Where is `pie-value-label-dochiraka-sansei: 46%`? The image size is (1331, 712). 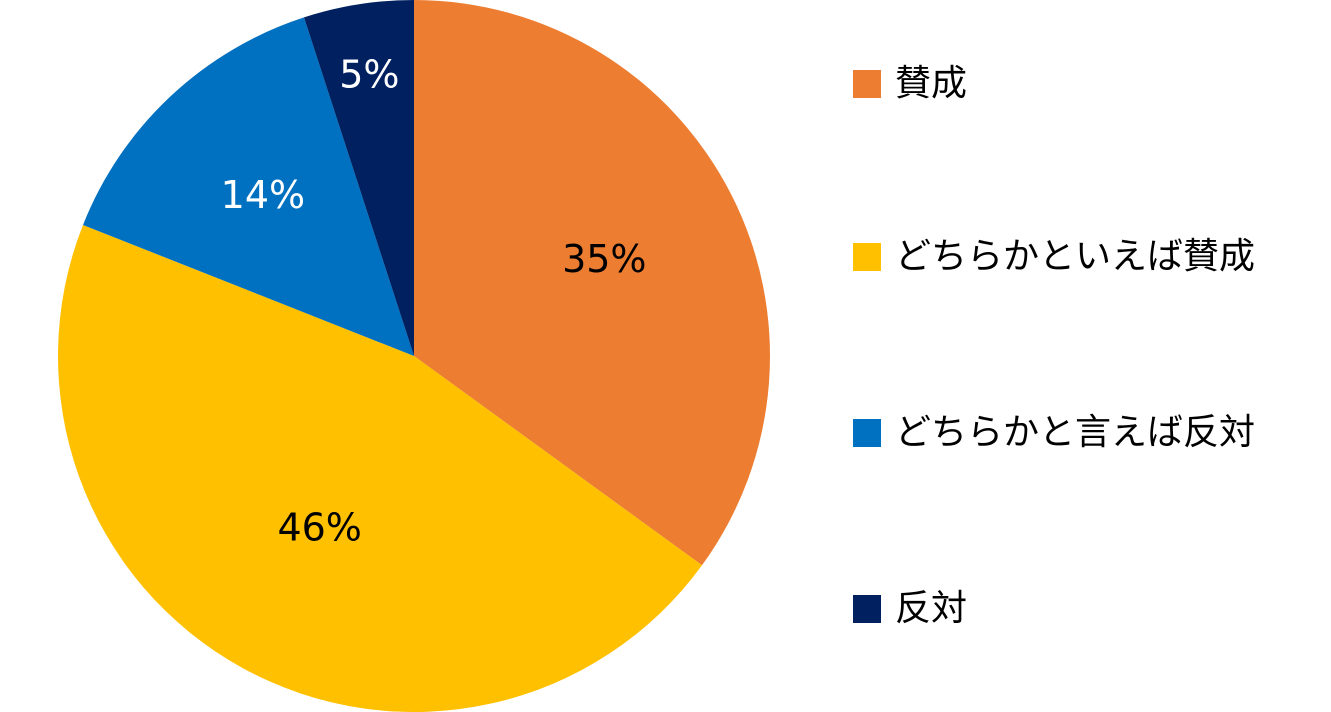 pie-value-label-dochiraka-sansei: 46% is located at coordinates (319, 528).